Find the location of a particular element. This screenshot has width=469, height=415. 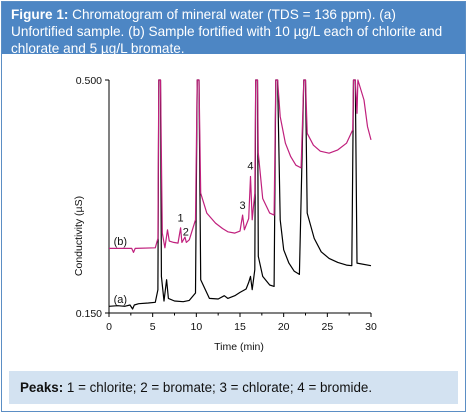

series-label: (a) is located at coordinates (120, 300).